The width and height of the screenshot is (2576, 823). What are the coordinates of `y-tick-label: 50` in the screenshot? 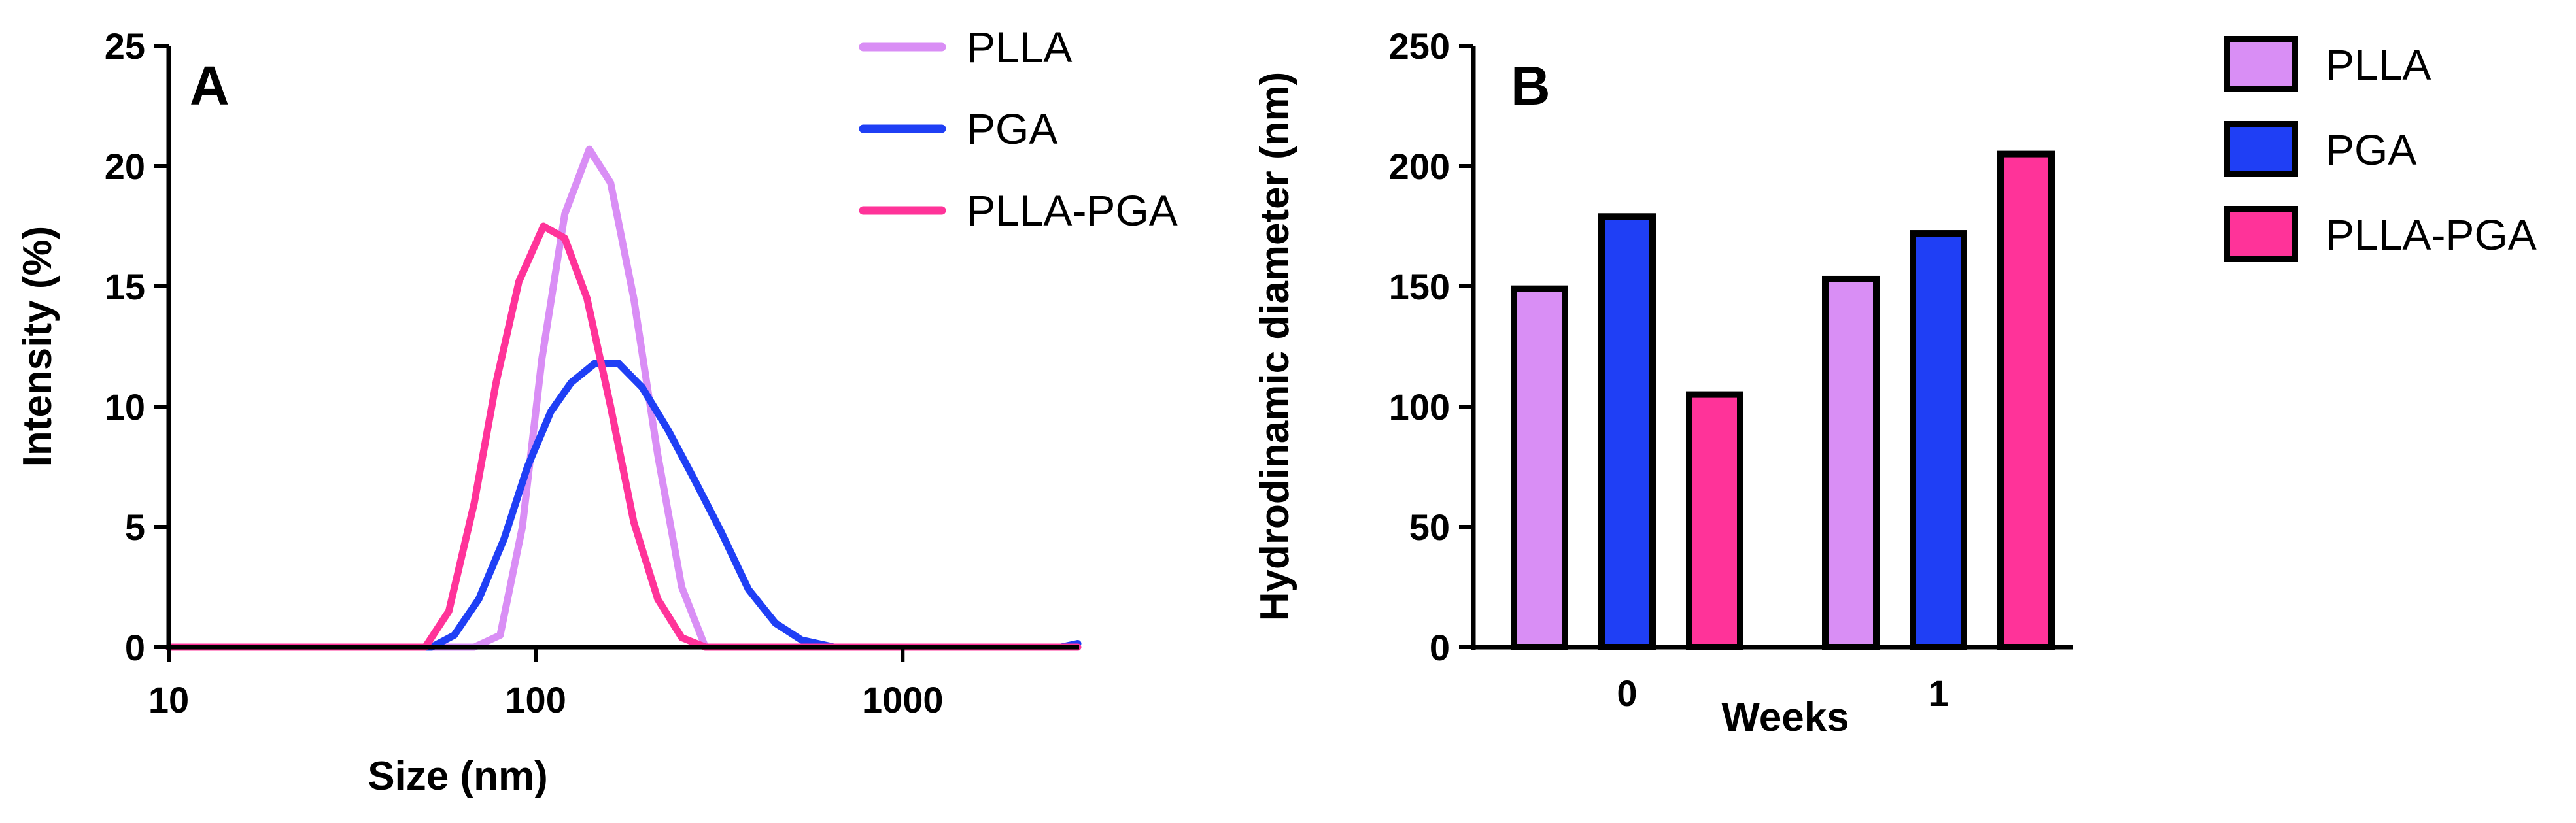 It's located at (1430, 527).